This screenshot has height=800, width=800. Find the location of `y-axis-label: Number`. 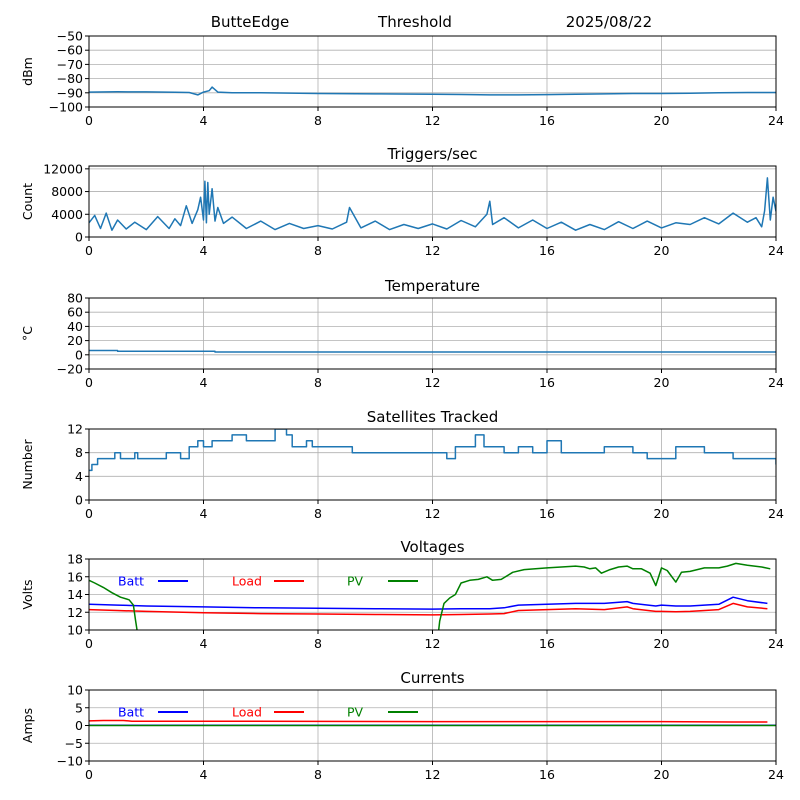

y-axis-label: Number is located at coordinates (27, 464).